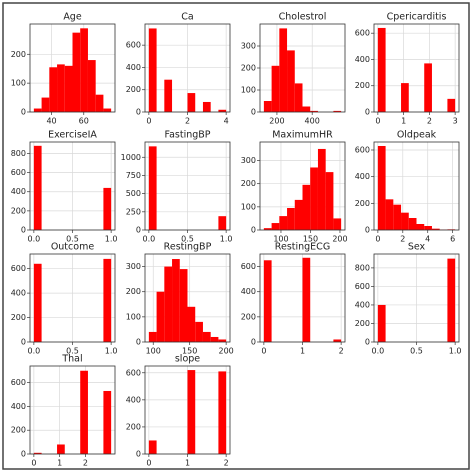  What do you see at coordinates (417, 17) in the screenshot?
I see `chart-title: Cpericarditis` at bounding box center [417, 17].